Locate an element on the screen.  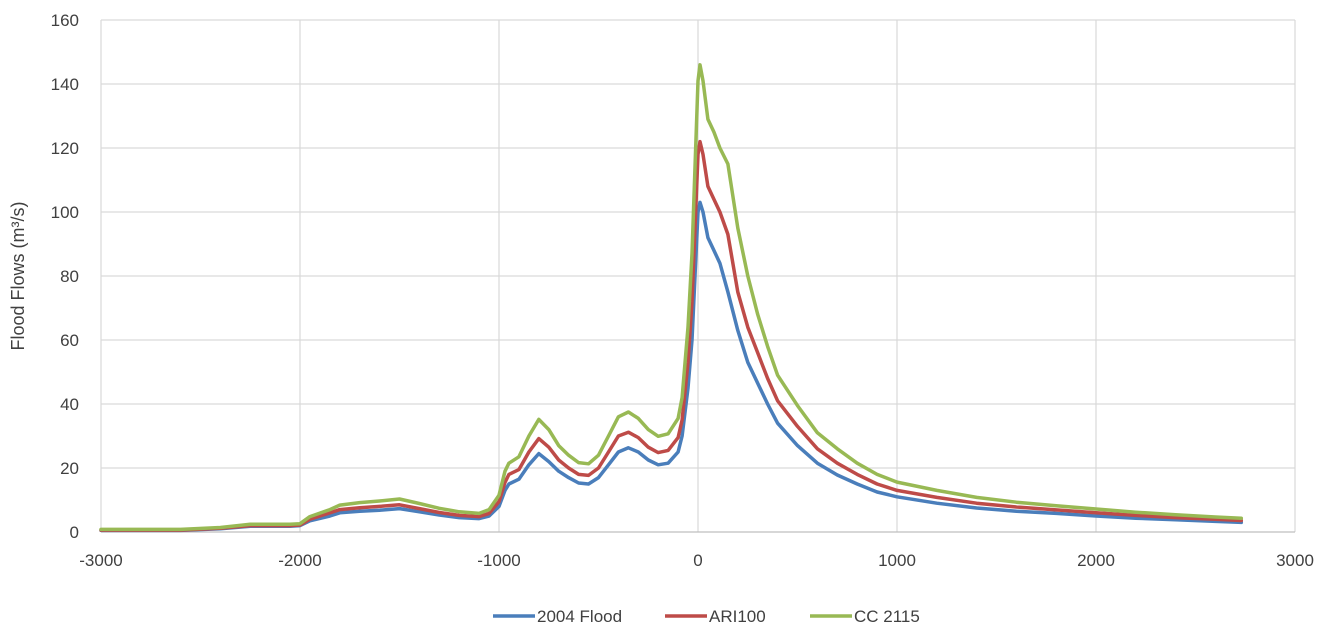
y-axis-title: Flood Flows (m³/s) is located at coordinates (18, 275).